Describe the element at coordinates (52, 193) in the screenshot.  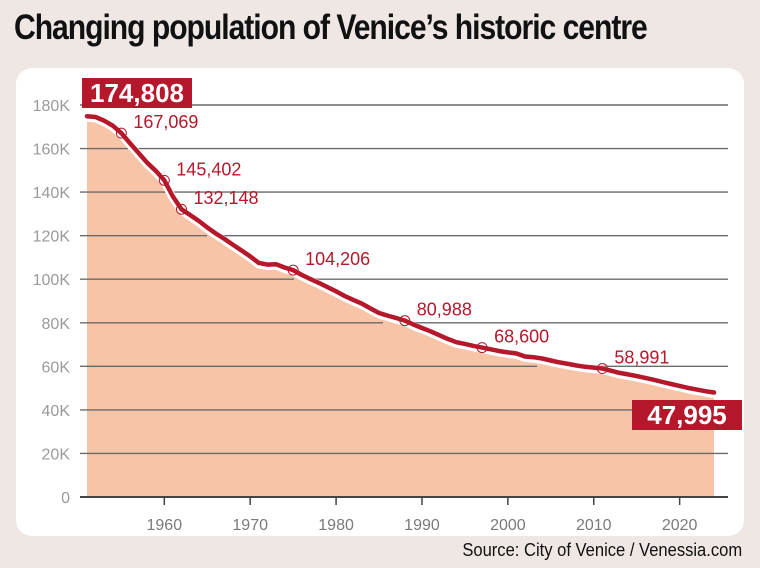
I see `y-tick-label: 140K` at that location.